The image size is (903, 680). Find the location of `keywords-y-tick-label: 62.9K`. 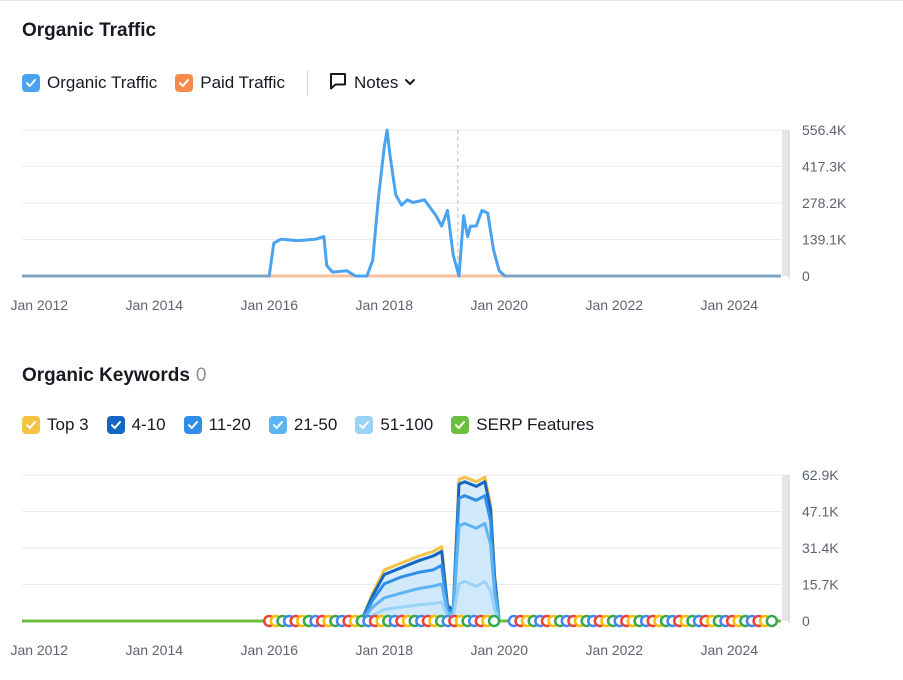

keywords-y-tick-label: 62.9K is located at coordinates (820, 475).